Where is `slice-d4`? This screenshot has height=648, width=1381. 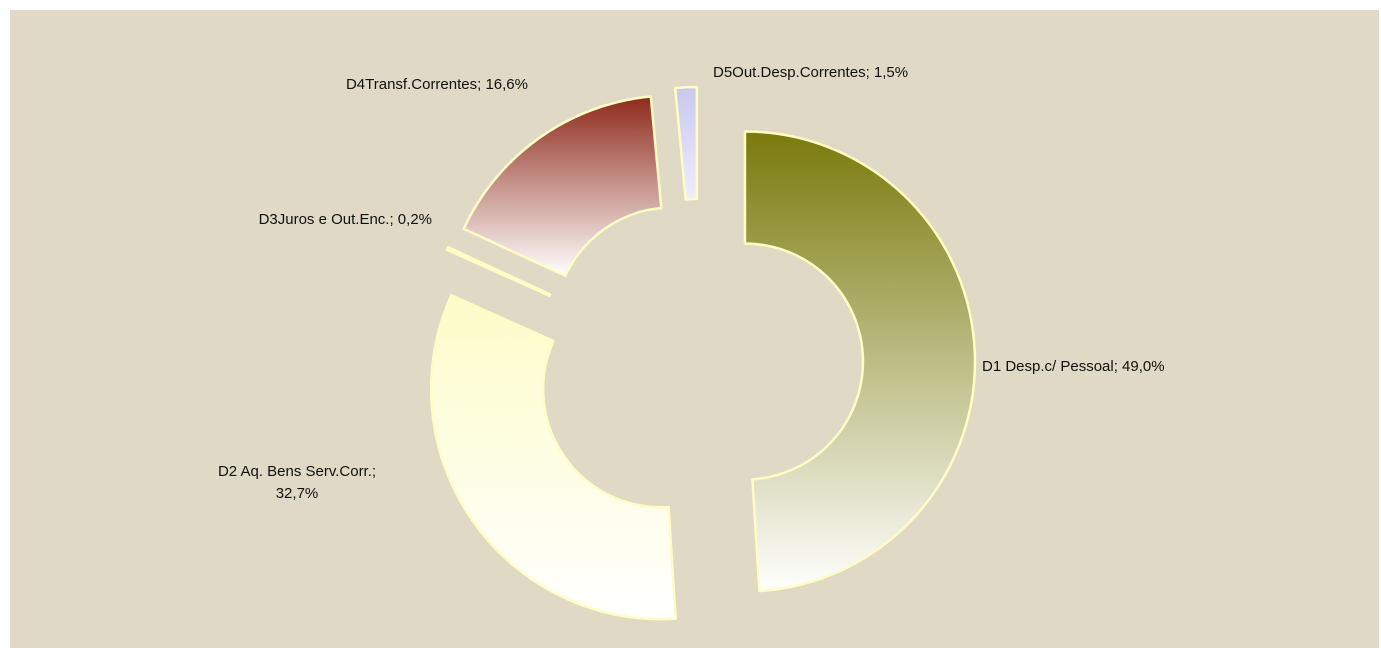
slice-d4 is located at coordinates (562, 186).